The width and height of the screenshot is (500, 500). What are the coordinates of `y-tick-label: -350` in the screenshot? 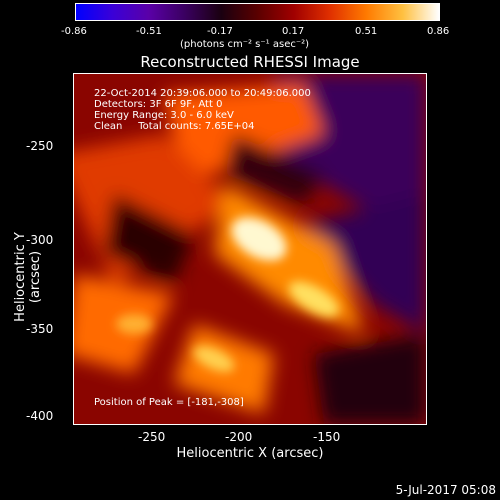 It's located at (40, 329).